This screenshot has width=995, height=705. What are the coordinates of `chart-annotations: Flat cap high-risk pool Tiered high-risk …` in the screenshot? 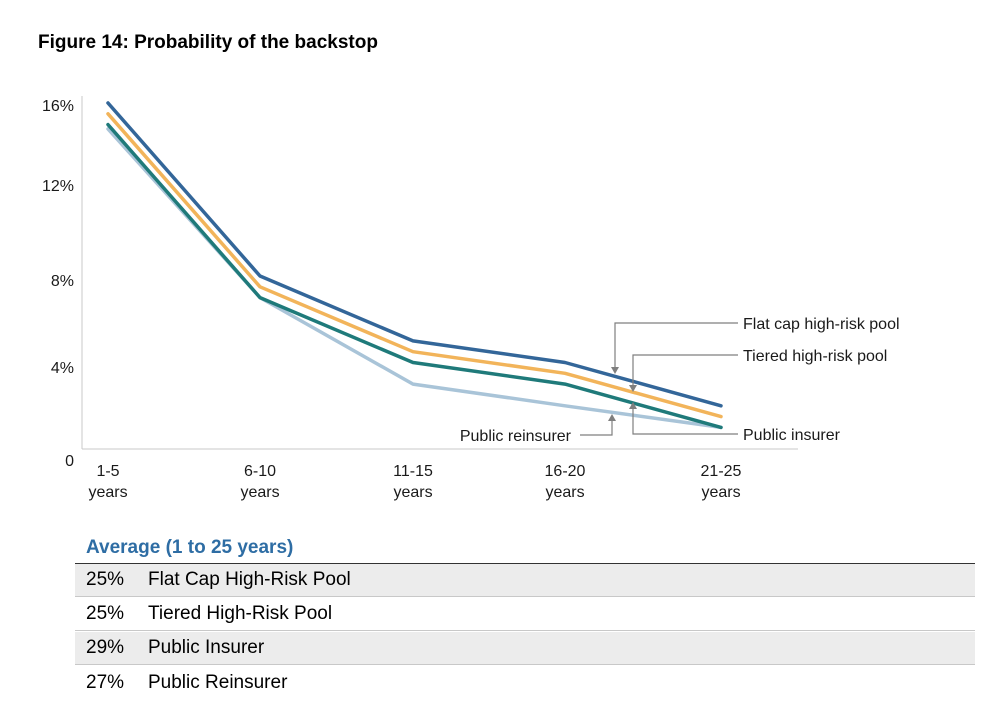 It's located at (680, 380).